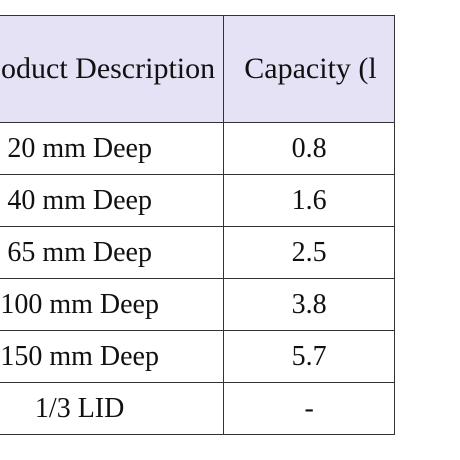  I want to click on table-row: 1/3 LID -, so click(197, 408).